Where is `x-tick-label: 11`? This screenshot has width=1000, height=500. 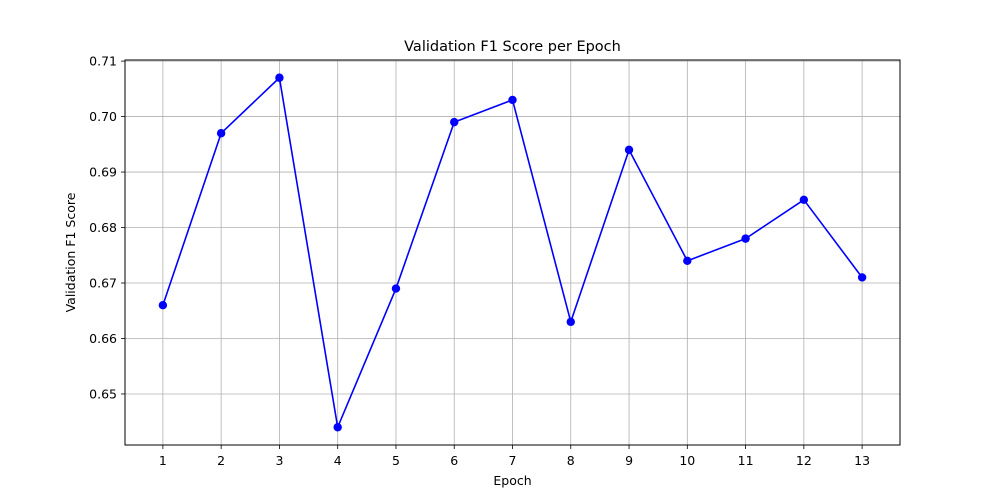 x-tick-label: 11 is located at coordinates (746, 460).